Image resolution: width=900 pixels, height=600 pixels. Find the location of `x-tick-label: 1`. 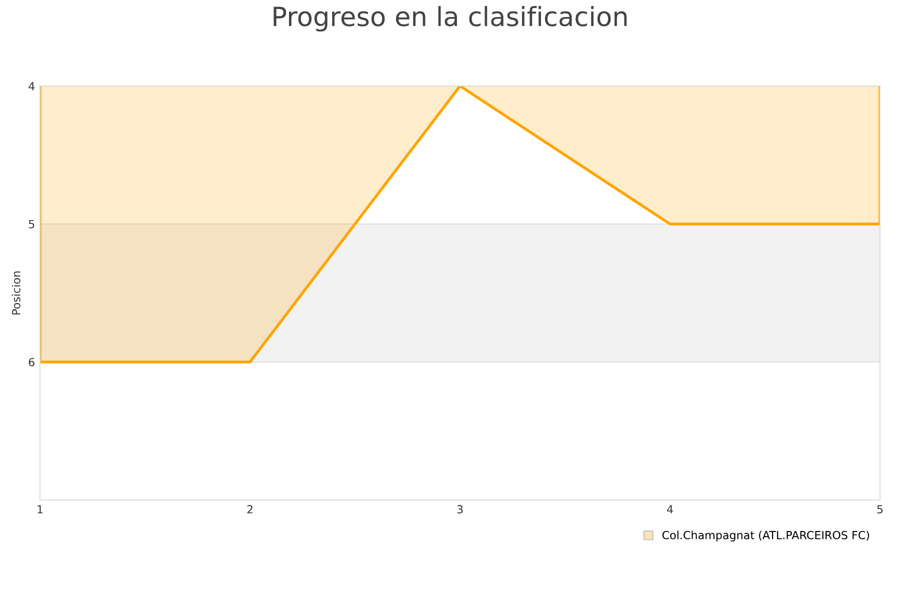

x-tick-label: 1 is located at coordinates (40, 509).